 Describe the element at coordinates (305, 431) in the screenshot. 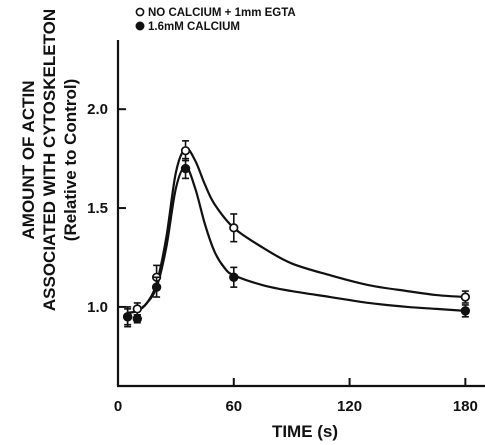

I see `x-axis-title: TIME (s)` at that location.